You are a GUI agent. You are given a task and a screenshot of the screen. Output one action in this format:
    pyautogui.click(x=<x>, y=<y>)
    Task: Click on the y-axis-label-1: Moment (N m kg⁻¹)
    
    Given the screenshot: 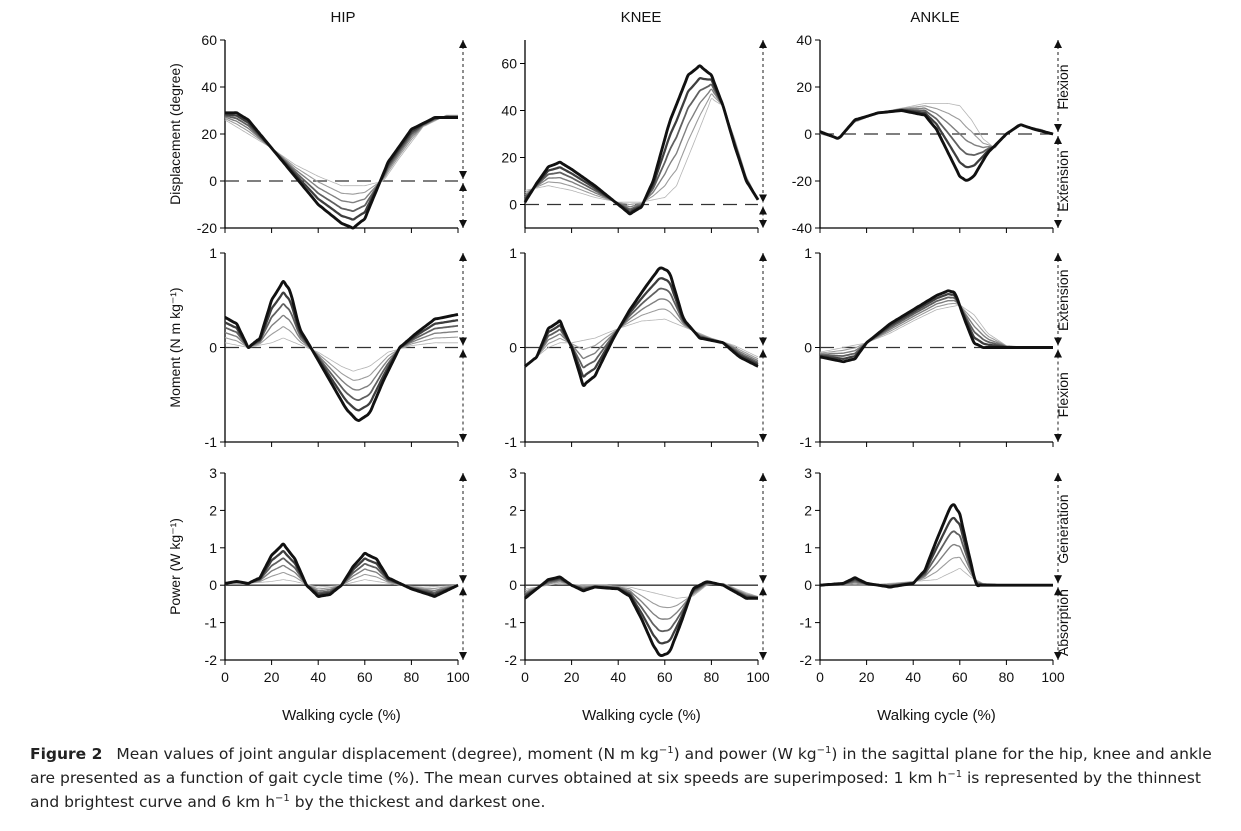 What is the action you would take?
    pyautogui.click(x=175, y=347)
    